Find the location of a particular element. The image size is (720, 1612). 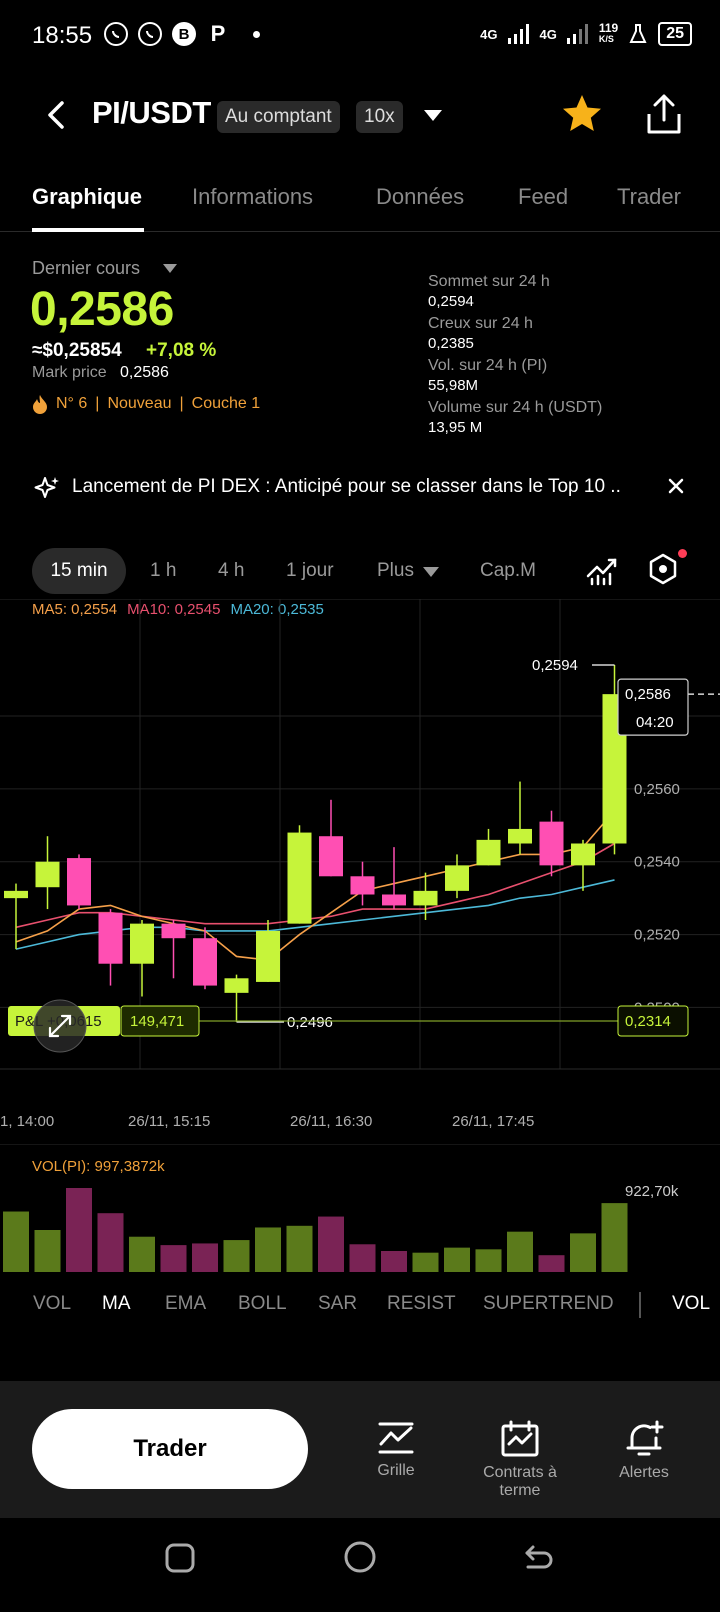

rank-label: N° 6 is located at coordinates (72, 403).